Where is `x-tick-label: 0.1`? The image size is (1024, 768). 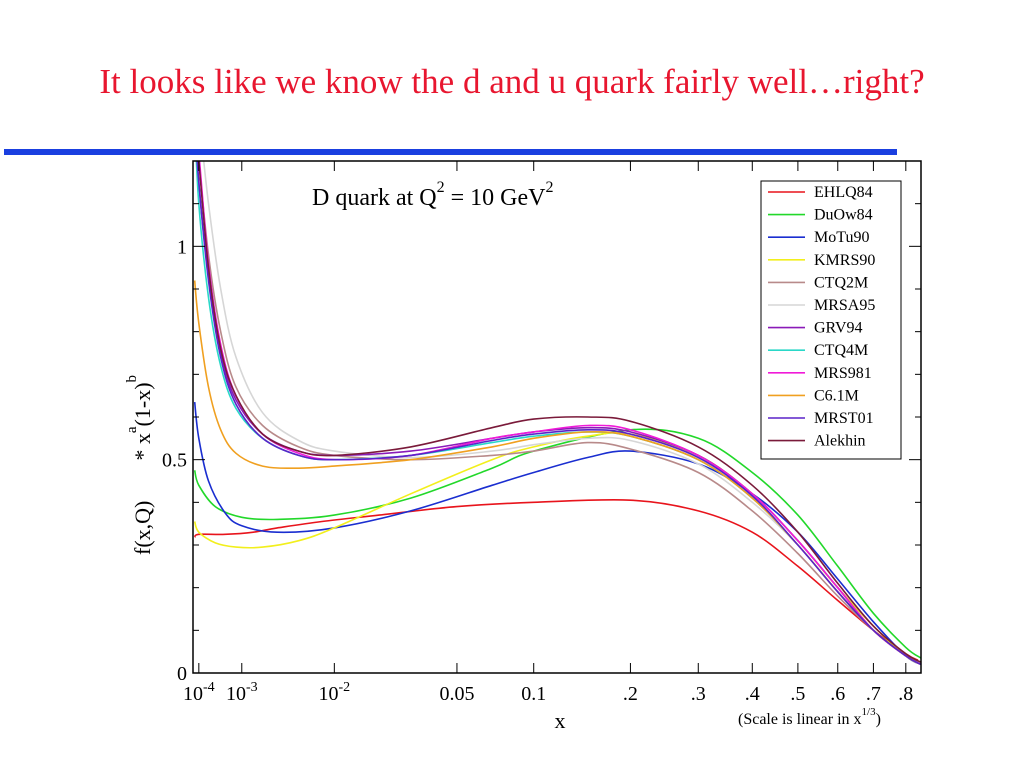
x-tick-label: 0.1 is located at coordinates (533, 694).